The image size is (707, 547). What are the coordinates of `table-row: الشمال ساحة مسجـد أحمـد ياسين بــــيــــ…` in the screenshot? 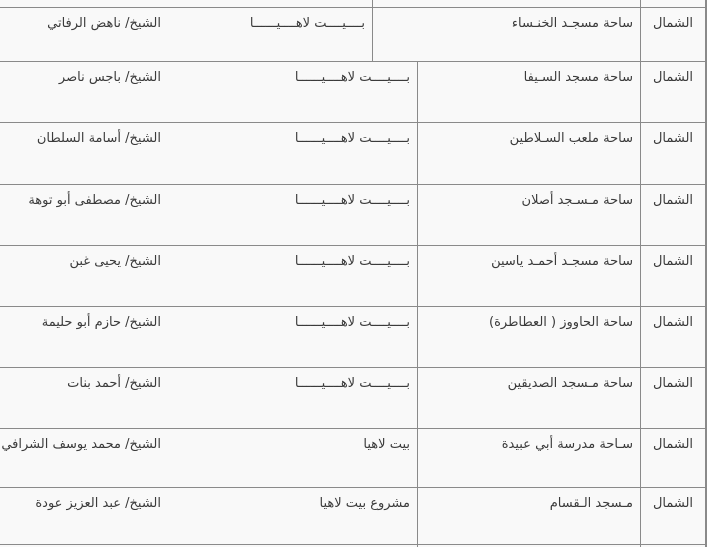 It's located at (353, 276).